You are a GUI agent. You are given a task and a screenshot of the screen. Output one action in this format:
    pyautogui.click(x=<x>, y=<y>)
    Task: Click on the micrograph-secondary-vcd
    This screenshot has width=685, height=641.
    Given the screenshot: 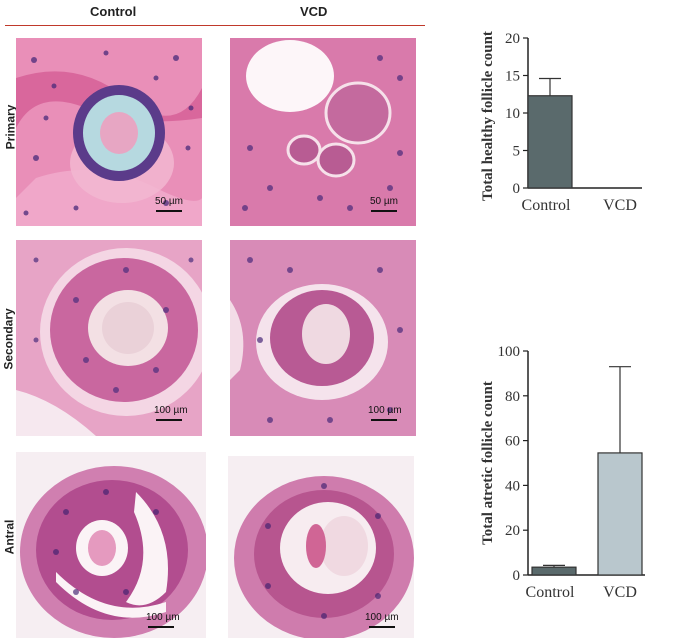 What is the action you would take?
    pyautogui.click(x=323, y=338)
    